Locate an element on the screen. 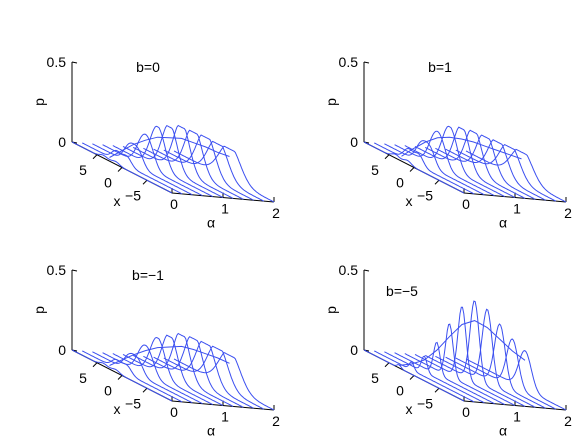  x-tick-label: 5 is located at coordinates (375, 378).